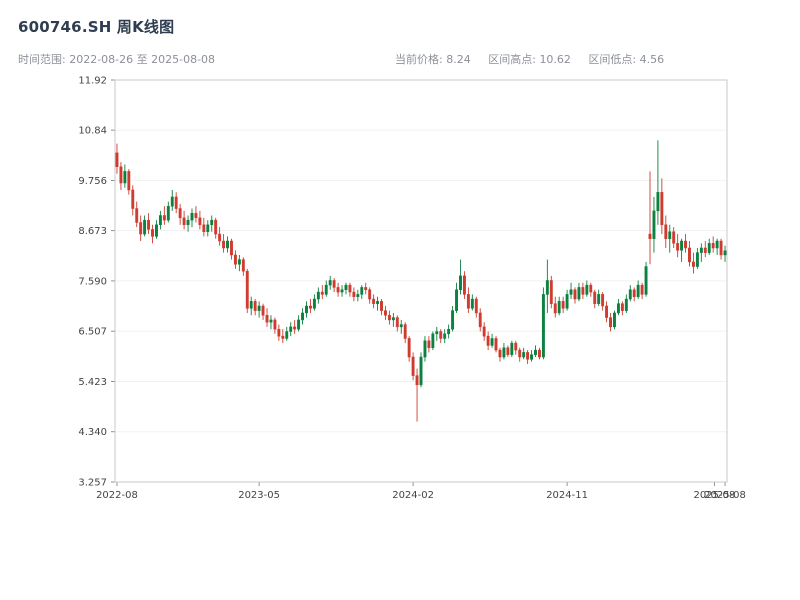  What do you see at coordinates (433, 59) in the screenshot?
I see `stat-current-price: 当前价格: 8.24` at bounding box center [433, 59].